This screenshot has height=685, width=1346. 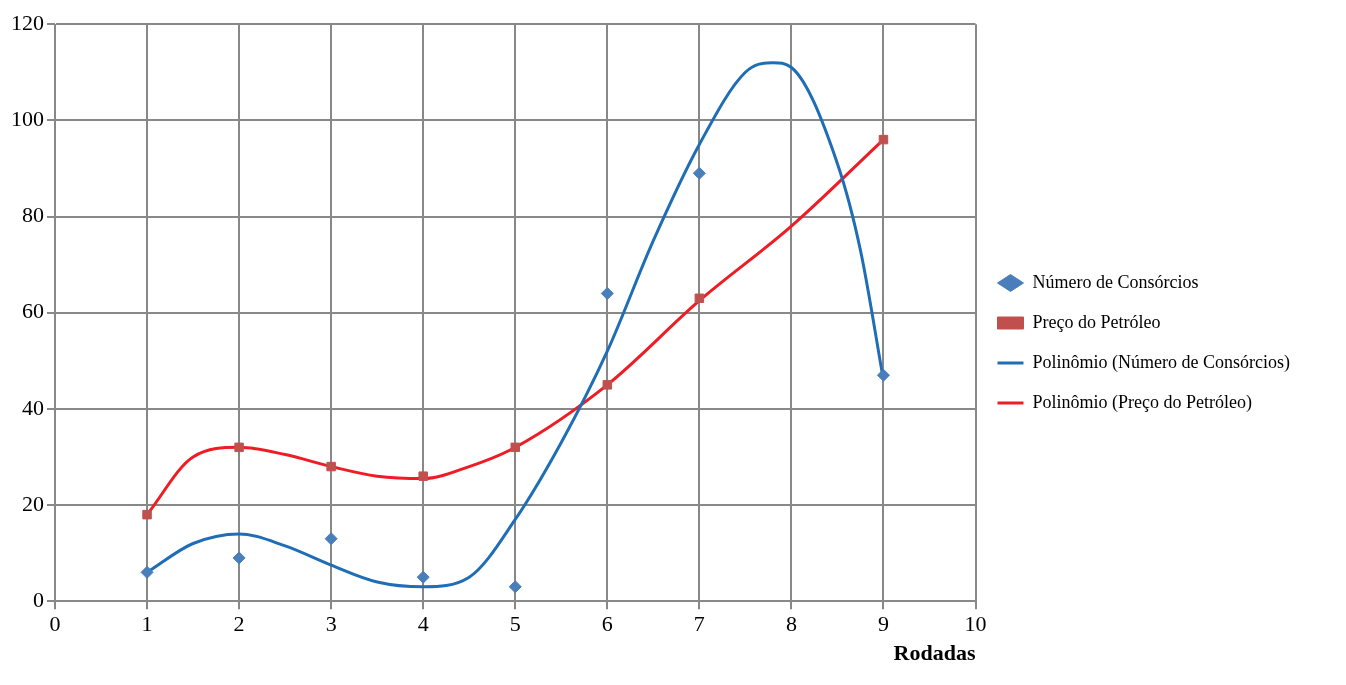 What do you see at coordinates (791, 624) in the screenshot?
I see `x-tick-label: 8` at bounding box center [791, 624].